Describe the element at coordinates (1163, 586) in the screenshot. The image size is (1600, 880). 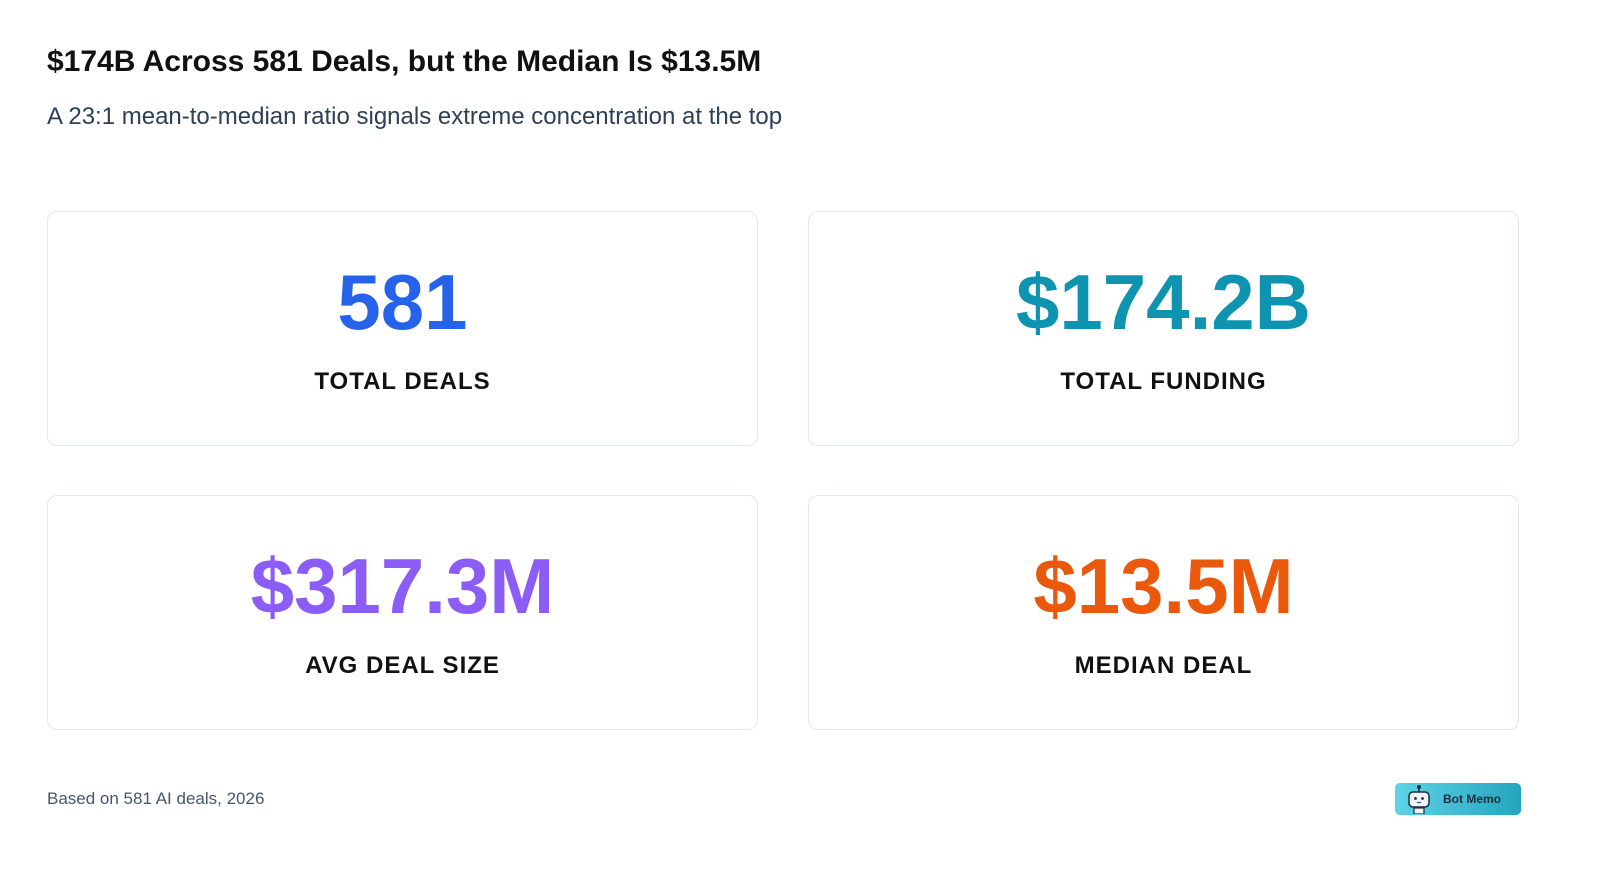
I see `kpi-value: $13.5M` at that location.